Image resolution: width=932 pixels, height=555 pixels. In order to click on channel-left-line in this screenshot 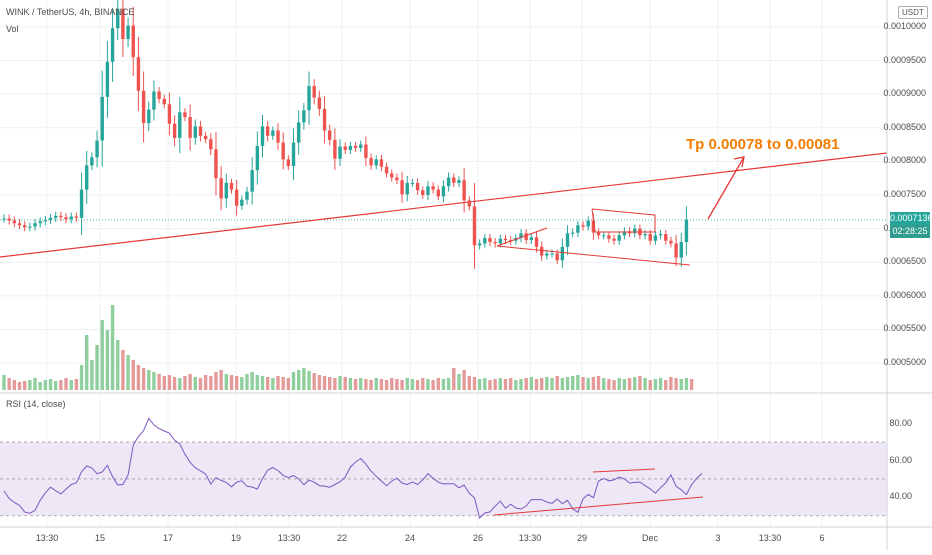, I will do `click(522, 237)`.